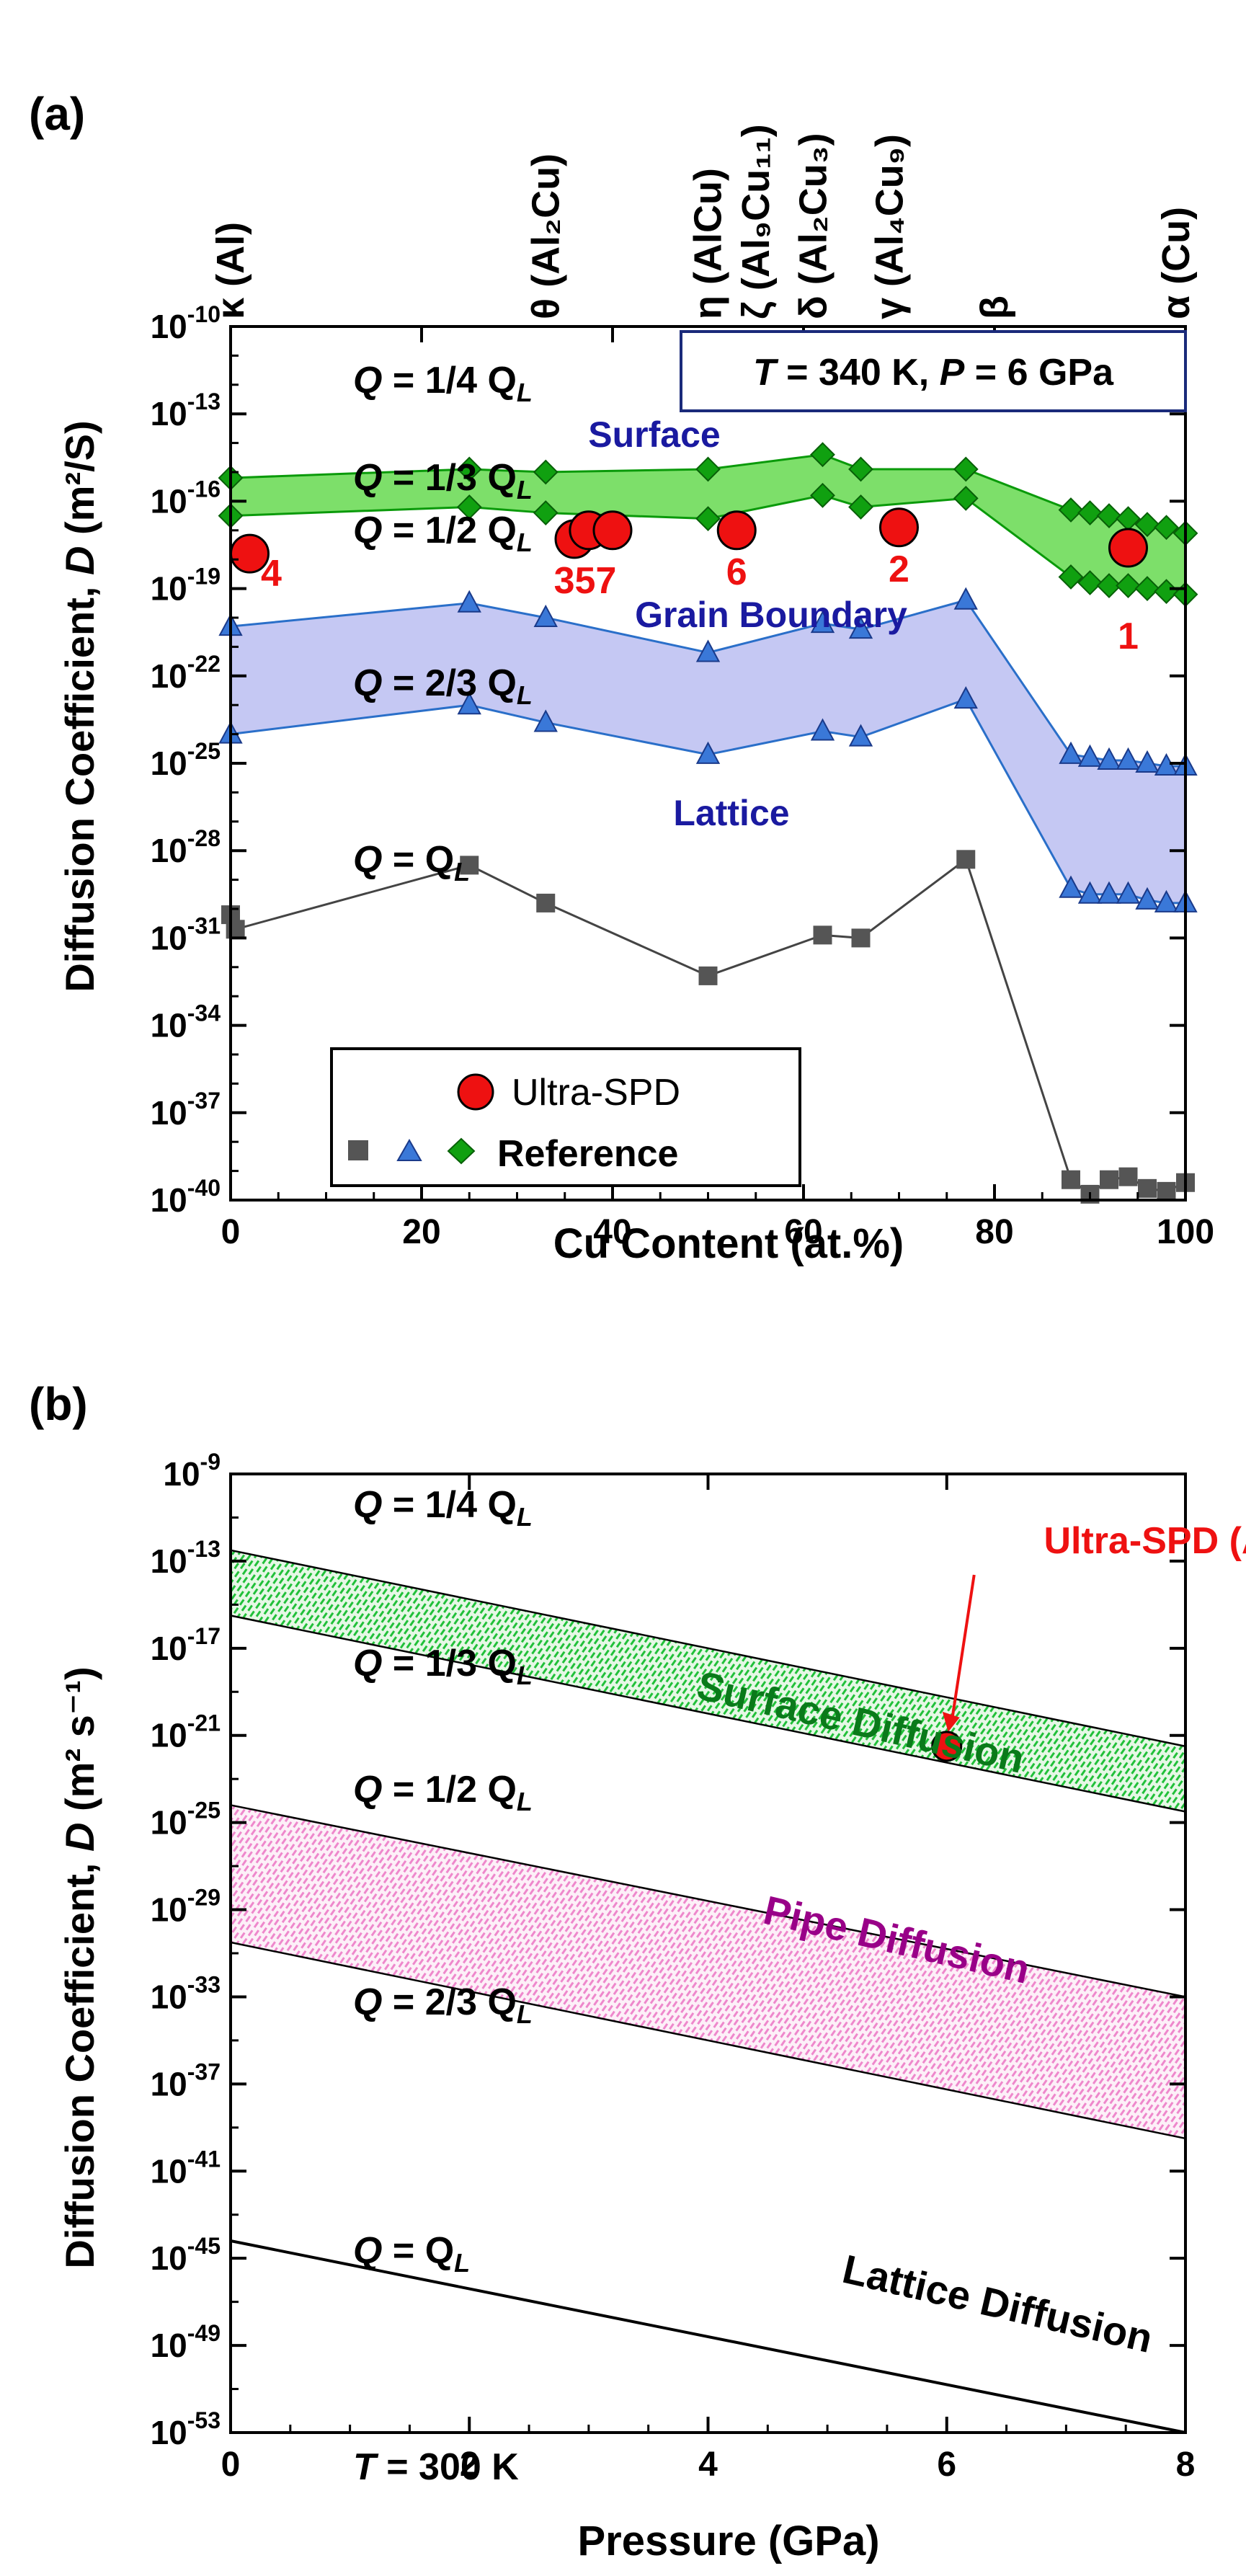 Image resolution: width=1246 pixels, height=2576 pixels. Describe the element at coordinates (803, 1232) in the screenshot. I see `x-tick-label: 60` at that location.